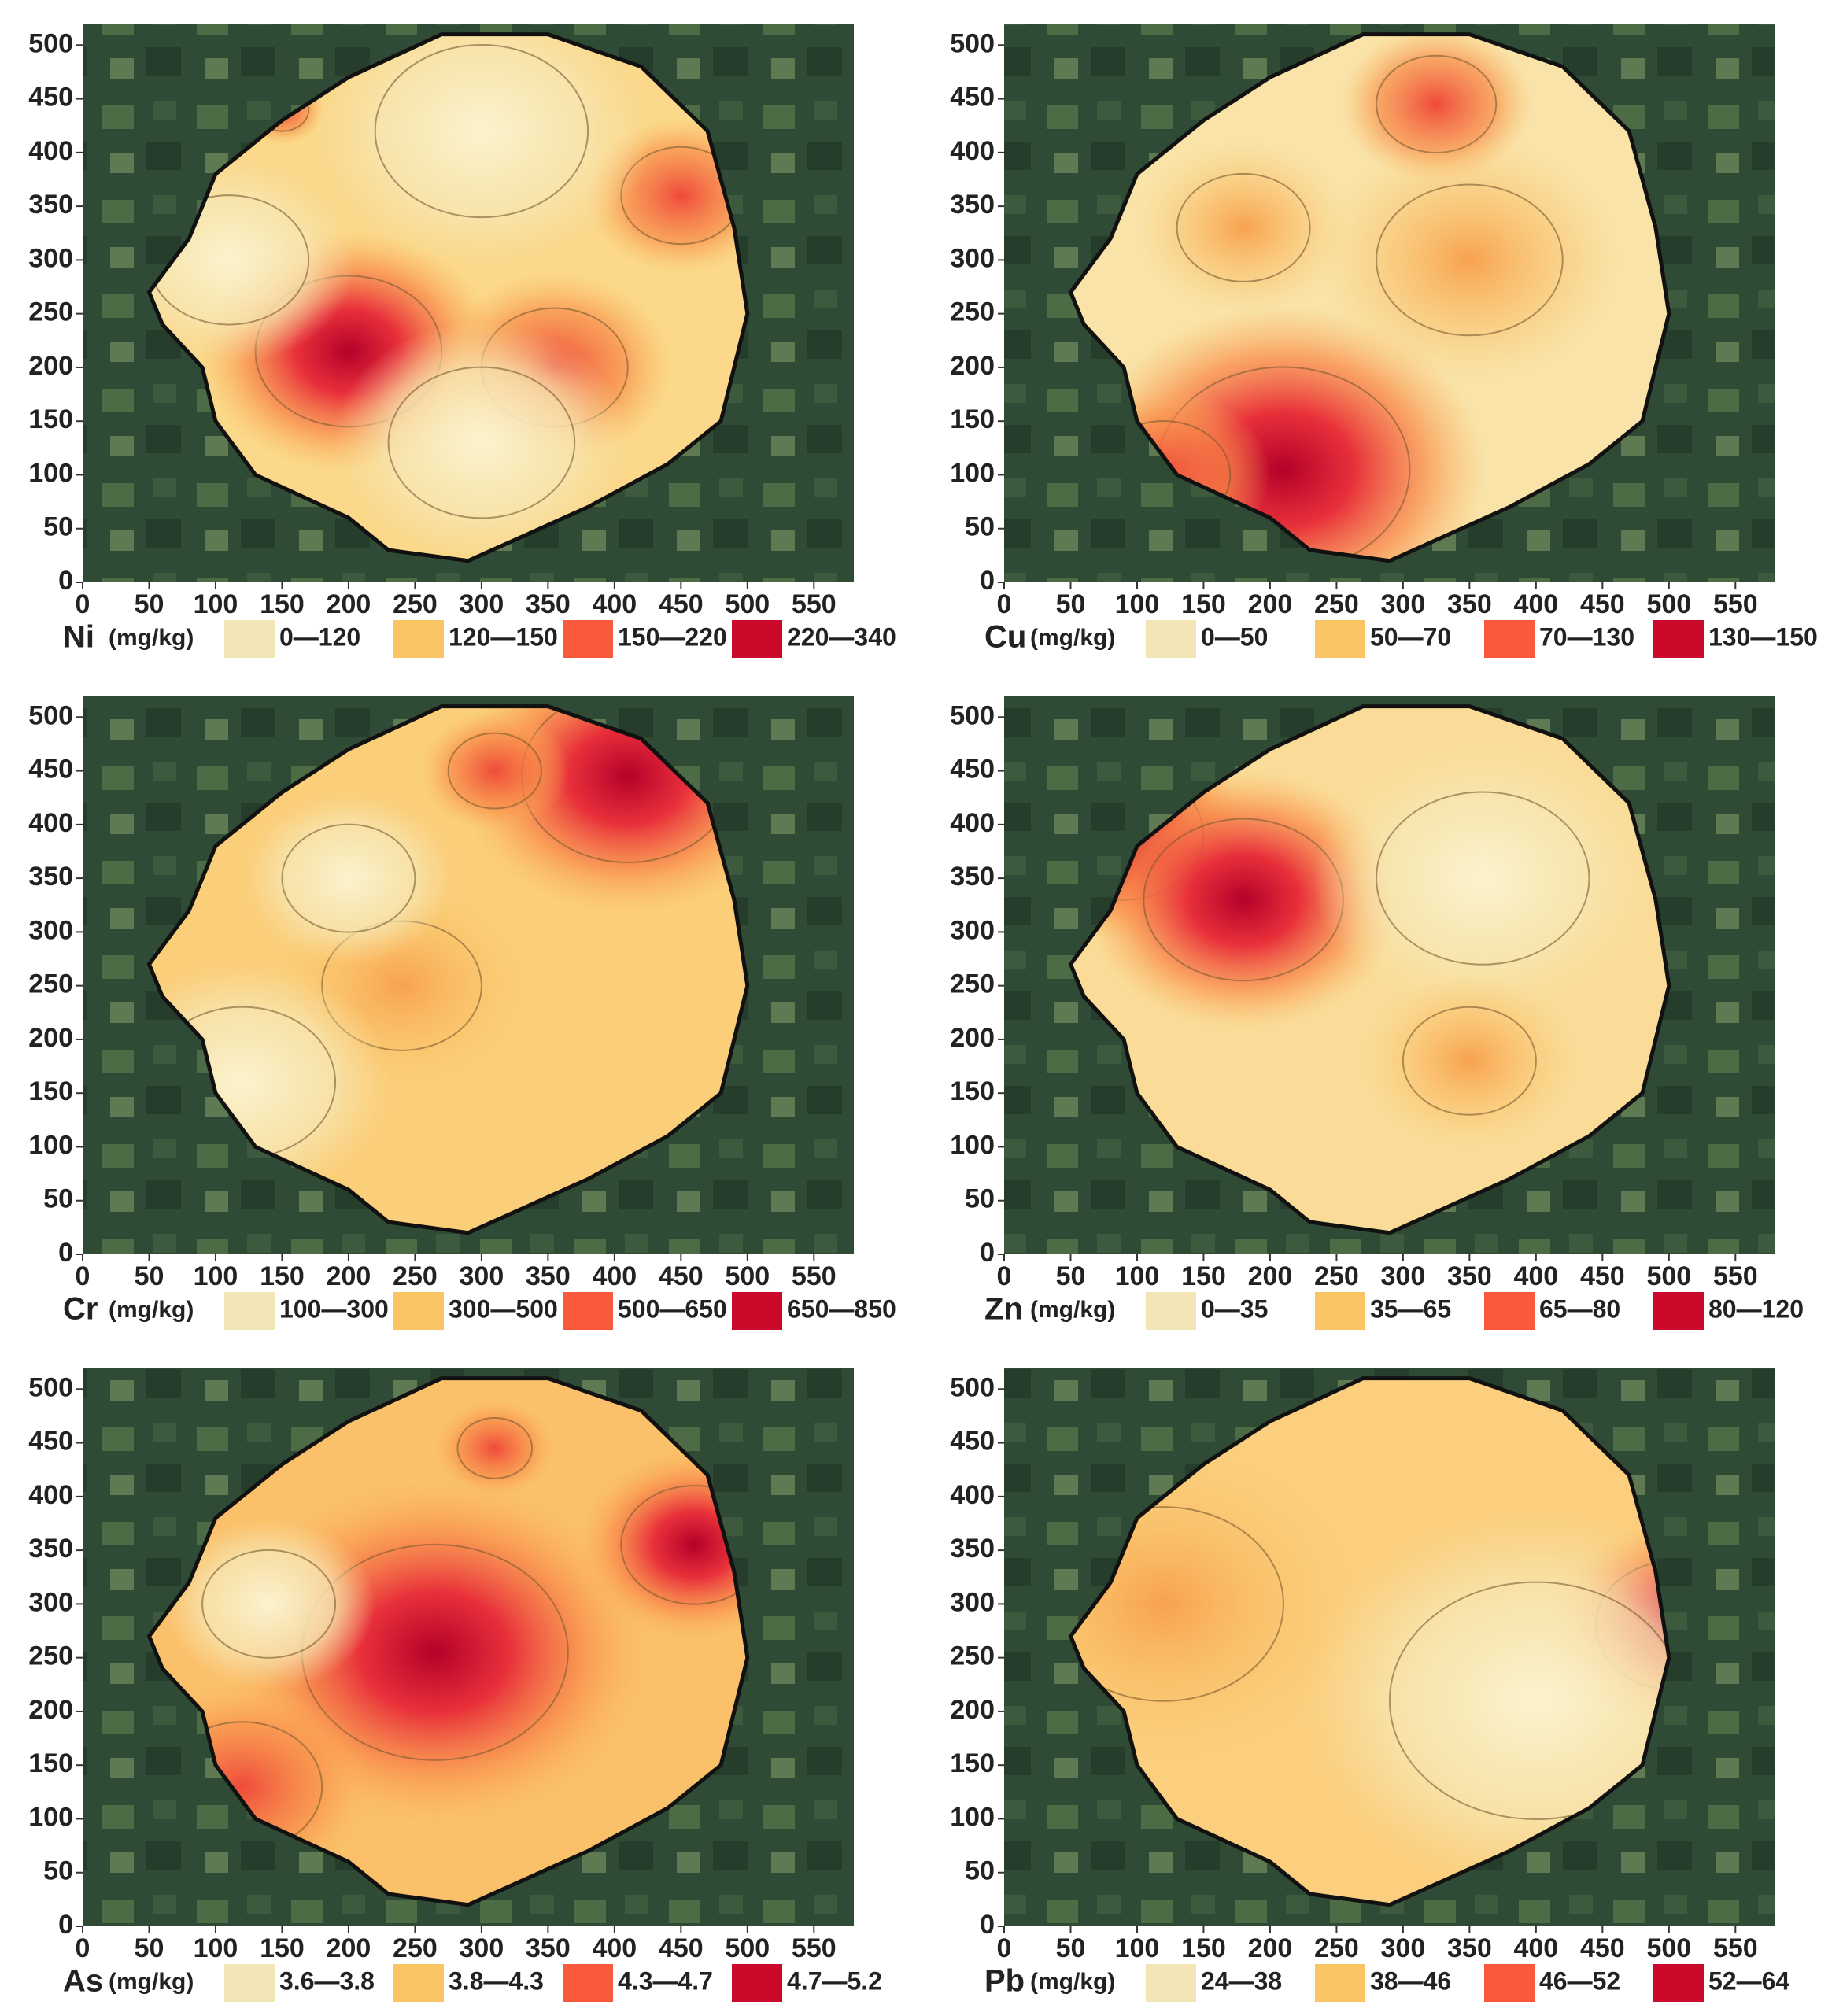 The image size is (1843, 2016). What do you see at coordinates (496, 1980) in the screenshot?
I see `legend-label: 3.8—4.3` at bounding box center [496, 1980].